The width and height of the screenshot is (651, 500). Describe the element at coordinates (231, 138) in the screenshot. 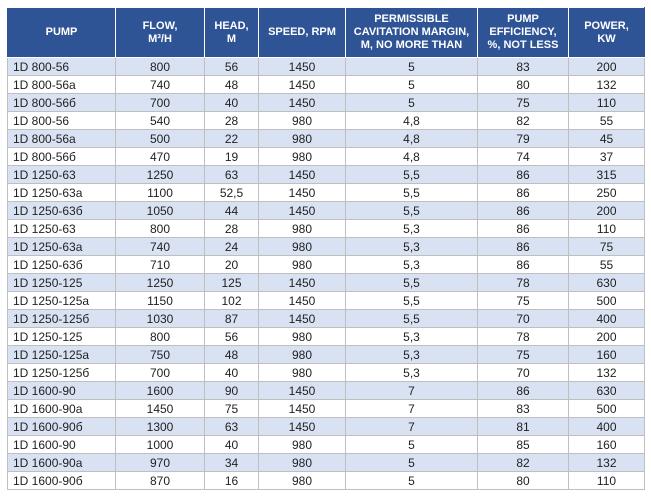

I see `table-cell: 22` at that location.